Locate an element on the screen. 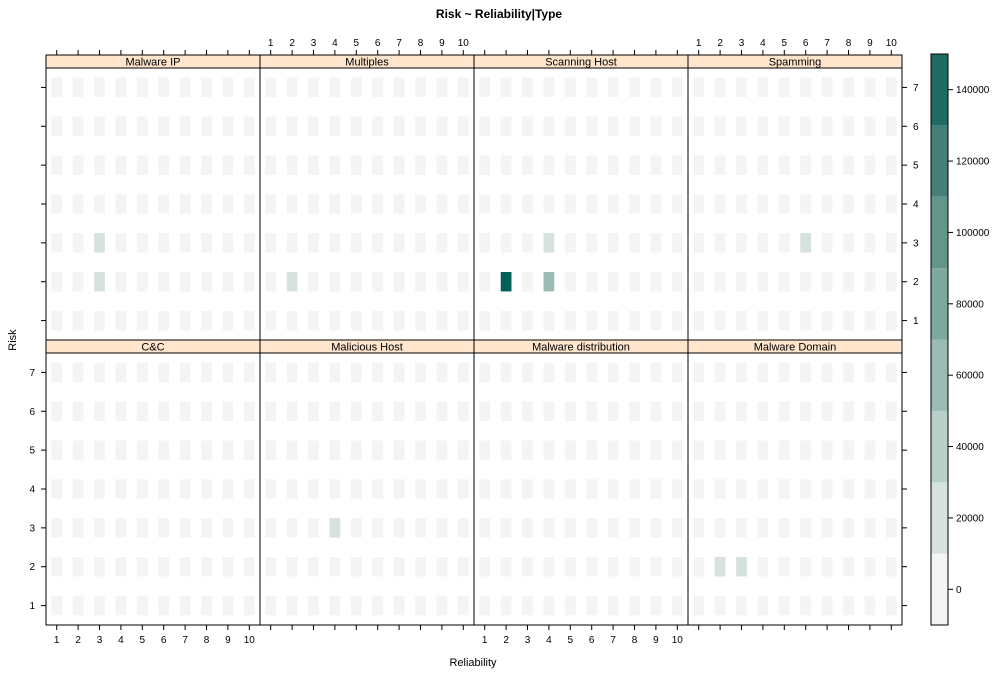 The height and width of the screenshot is (684, 999). y-tick-label: 4 is located at coordinates (916, 205).